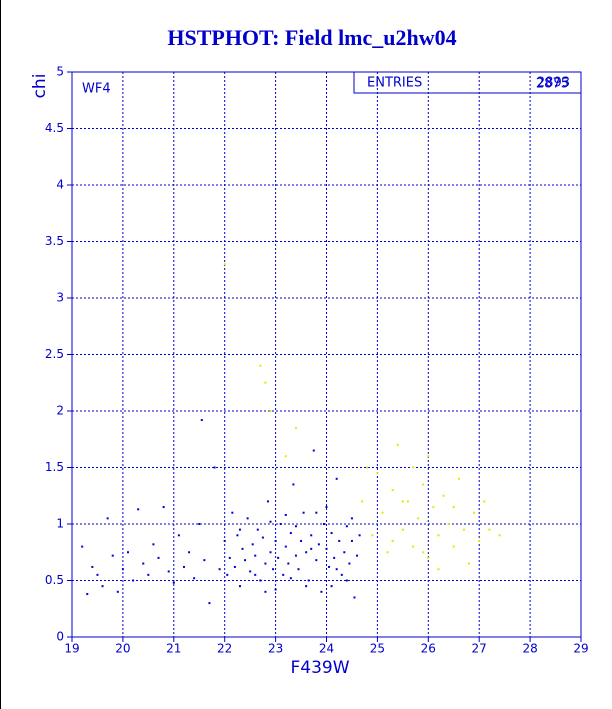 This screenshot has width=612, height=709. Describe the element at coordinates (54, 241) in the screenshot. I see `y-tick-label: 3.5` at that location.